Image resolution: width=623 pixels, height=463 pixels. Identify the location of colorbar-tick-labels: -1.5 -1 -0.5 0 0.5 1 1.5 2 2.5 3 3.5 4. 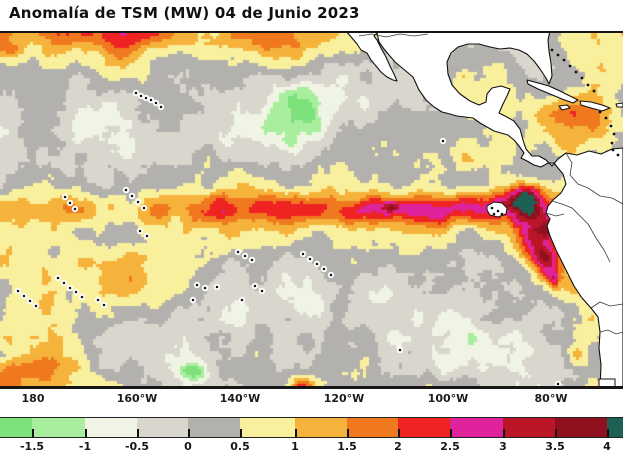
(311, 447).